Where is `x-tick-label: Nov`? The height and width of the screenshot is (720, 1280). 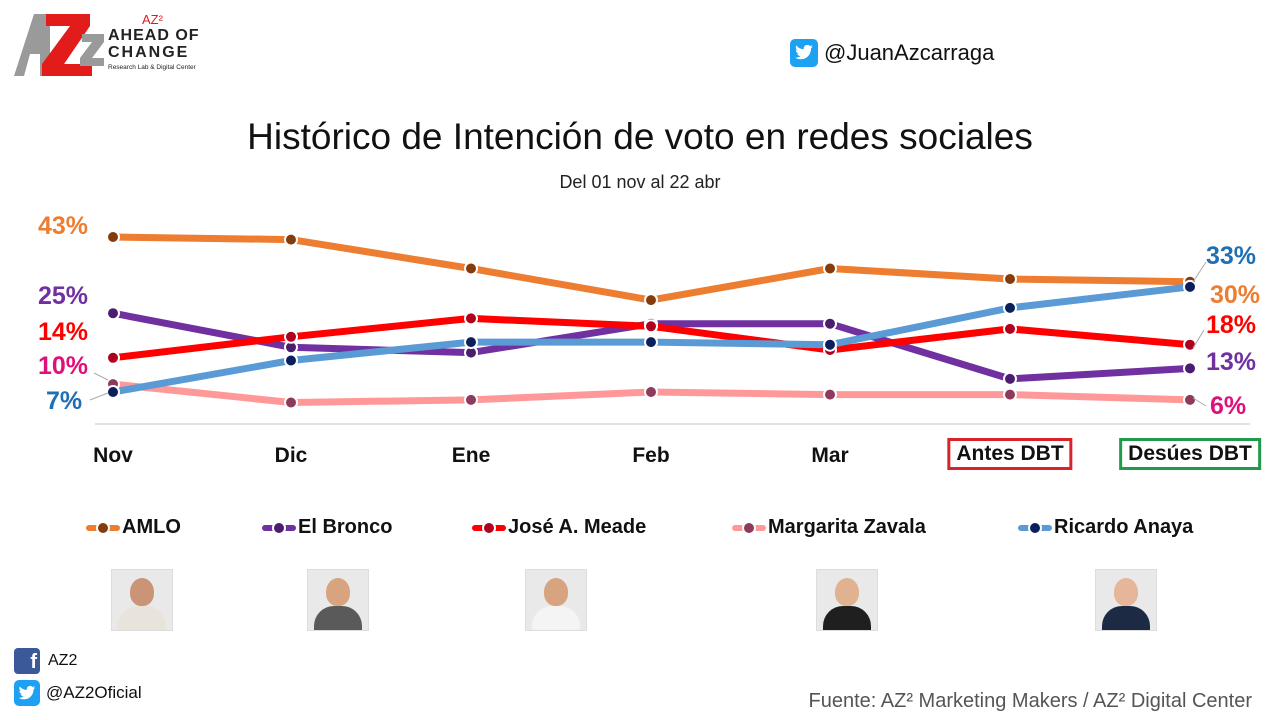 x-tick-label: Nov is located at coordinates (113, 455).